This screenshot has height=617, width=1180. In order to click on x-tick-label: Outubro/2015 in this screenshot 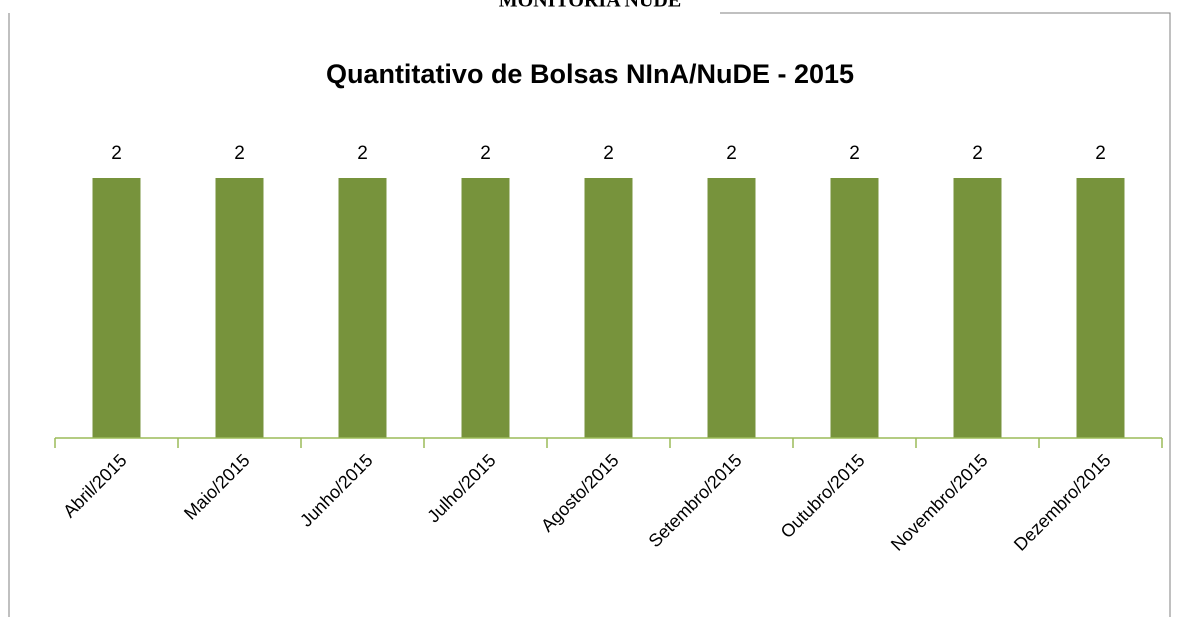, I will do `click(823, 496)`.